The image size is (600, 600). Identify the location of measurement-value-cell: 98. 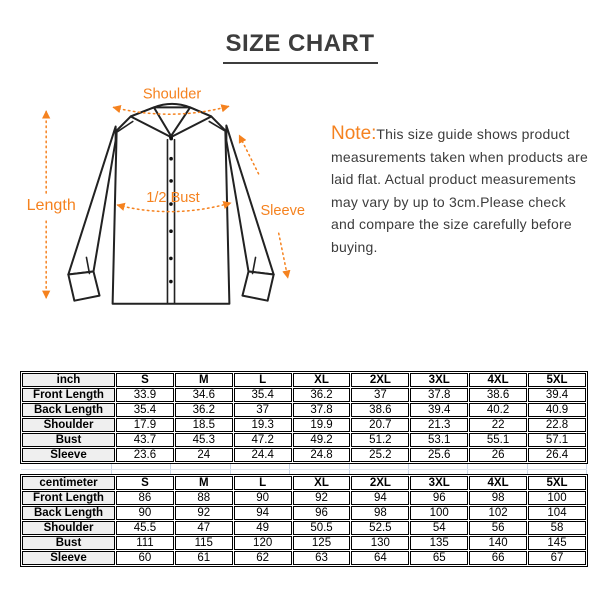
(380, 513).